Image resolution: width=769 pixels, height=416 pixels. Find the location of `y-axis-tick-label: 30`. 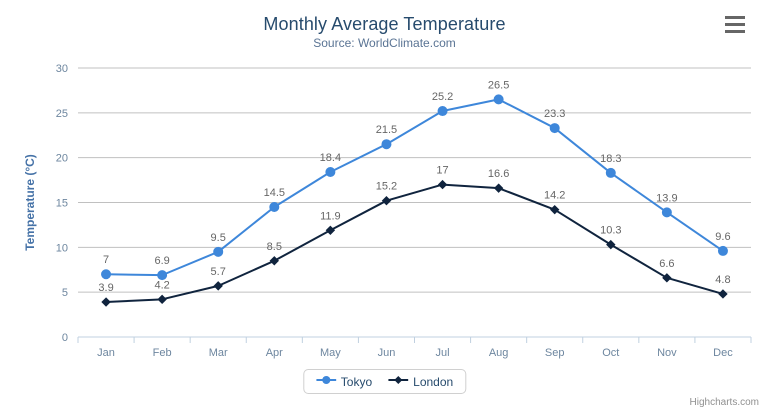

y-axis-tick-label: 30 is located at coordinates (62, 69).